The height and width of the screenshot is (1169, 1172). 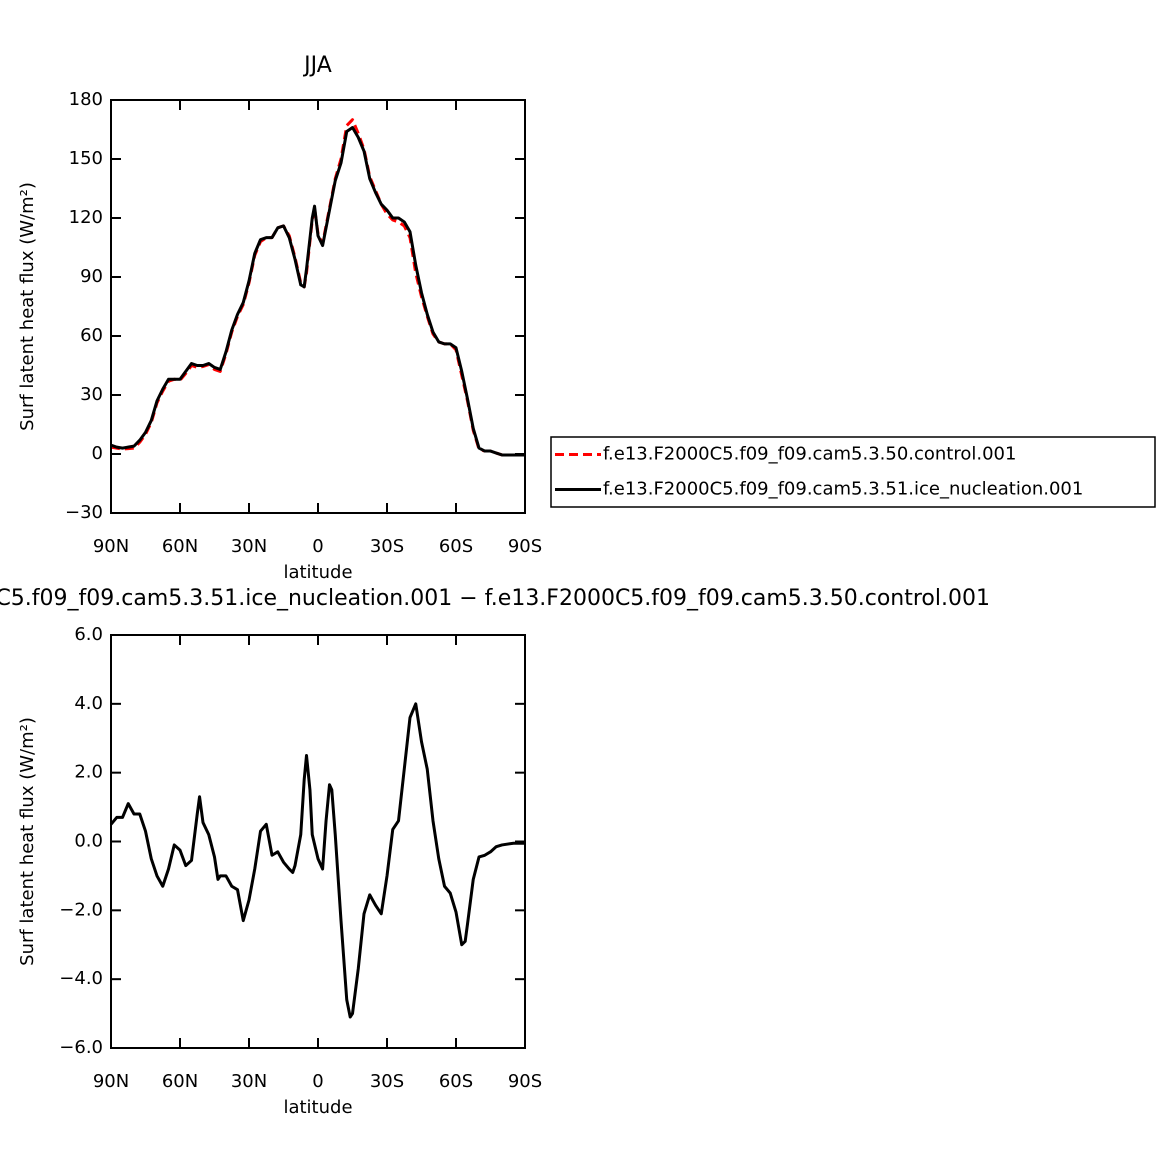 I want to click on y-tick-label: 0.0, so click(x=88, y=841).